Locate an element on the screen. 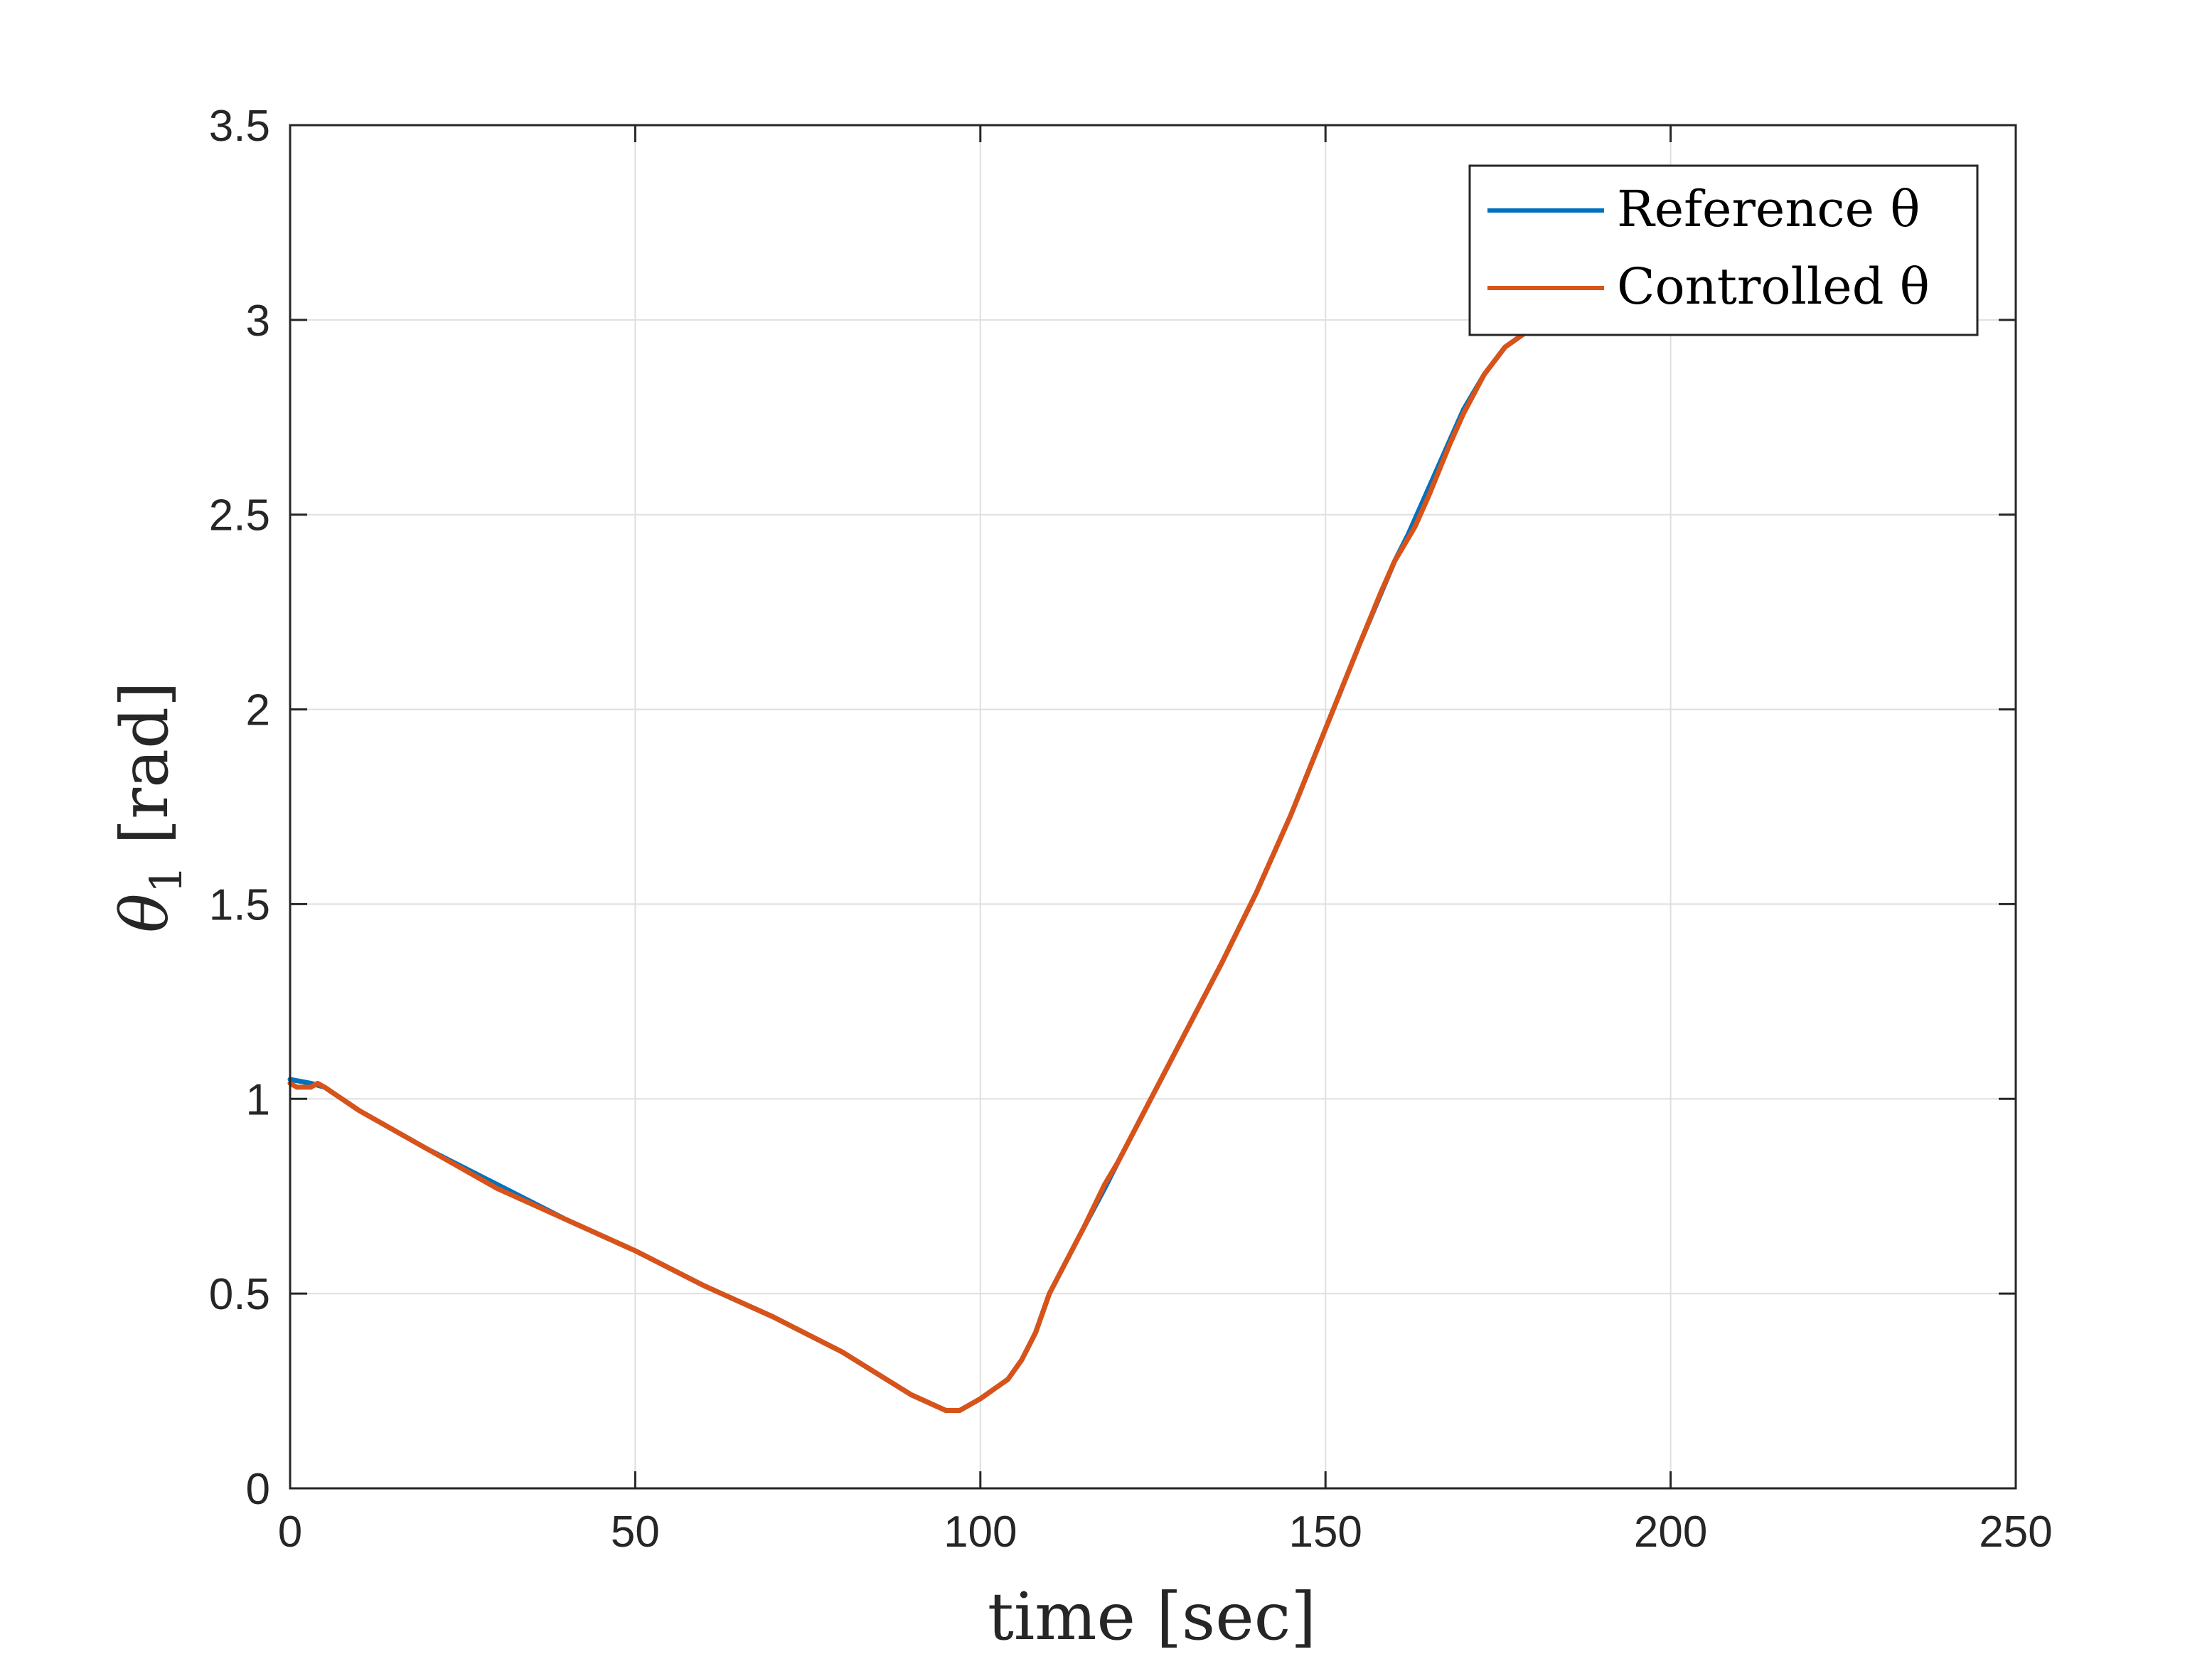 This screenshot has height=1659, width=2212. y-tick-label: 2.5 is located at coordinates (239, 515).